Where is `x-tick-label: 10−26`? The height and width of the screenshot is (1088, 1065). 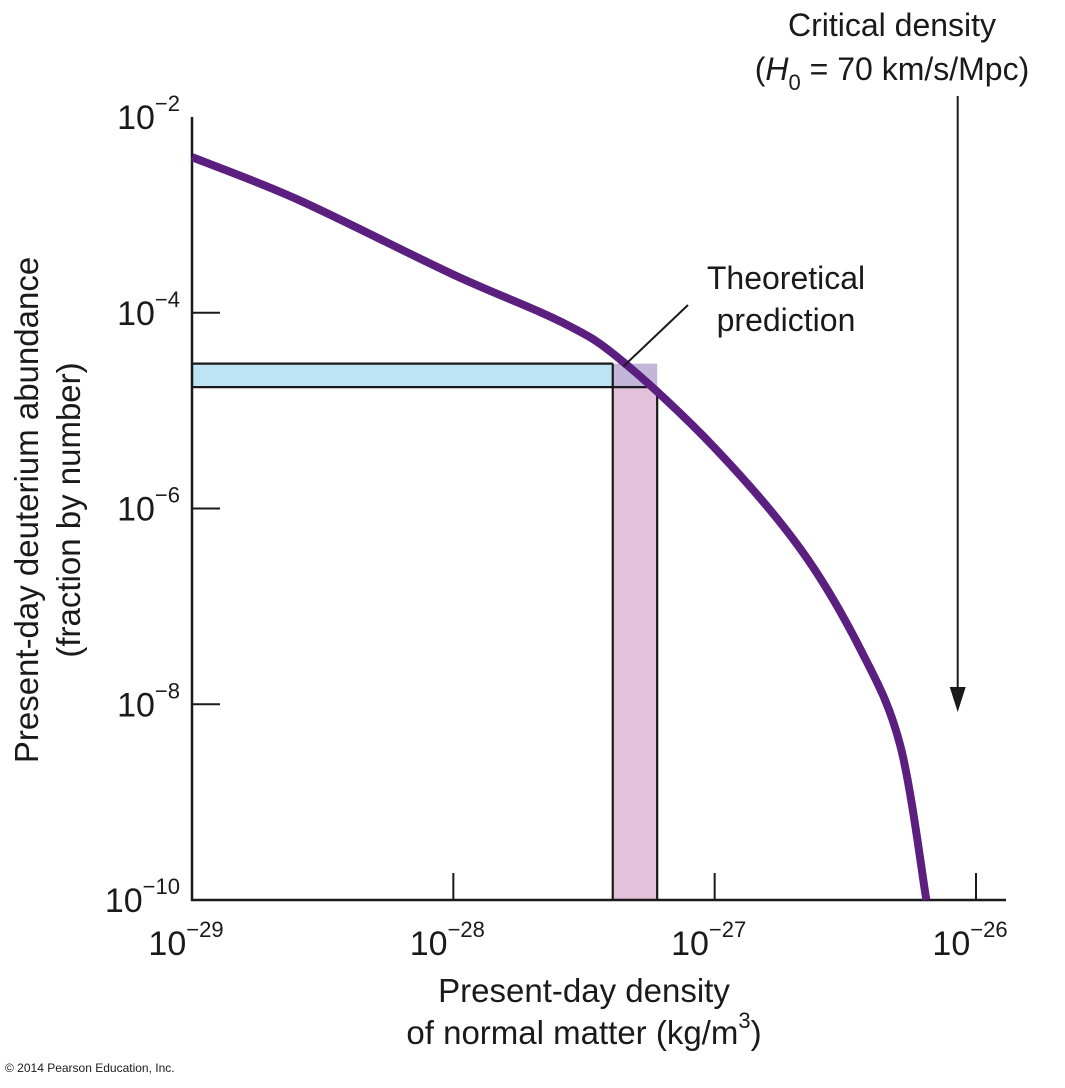 x-tick-label: 10−26 is located at coordinates (969, 940).